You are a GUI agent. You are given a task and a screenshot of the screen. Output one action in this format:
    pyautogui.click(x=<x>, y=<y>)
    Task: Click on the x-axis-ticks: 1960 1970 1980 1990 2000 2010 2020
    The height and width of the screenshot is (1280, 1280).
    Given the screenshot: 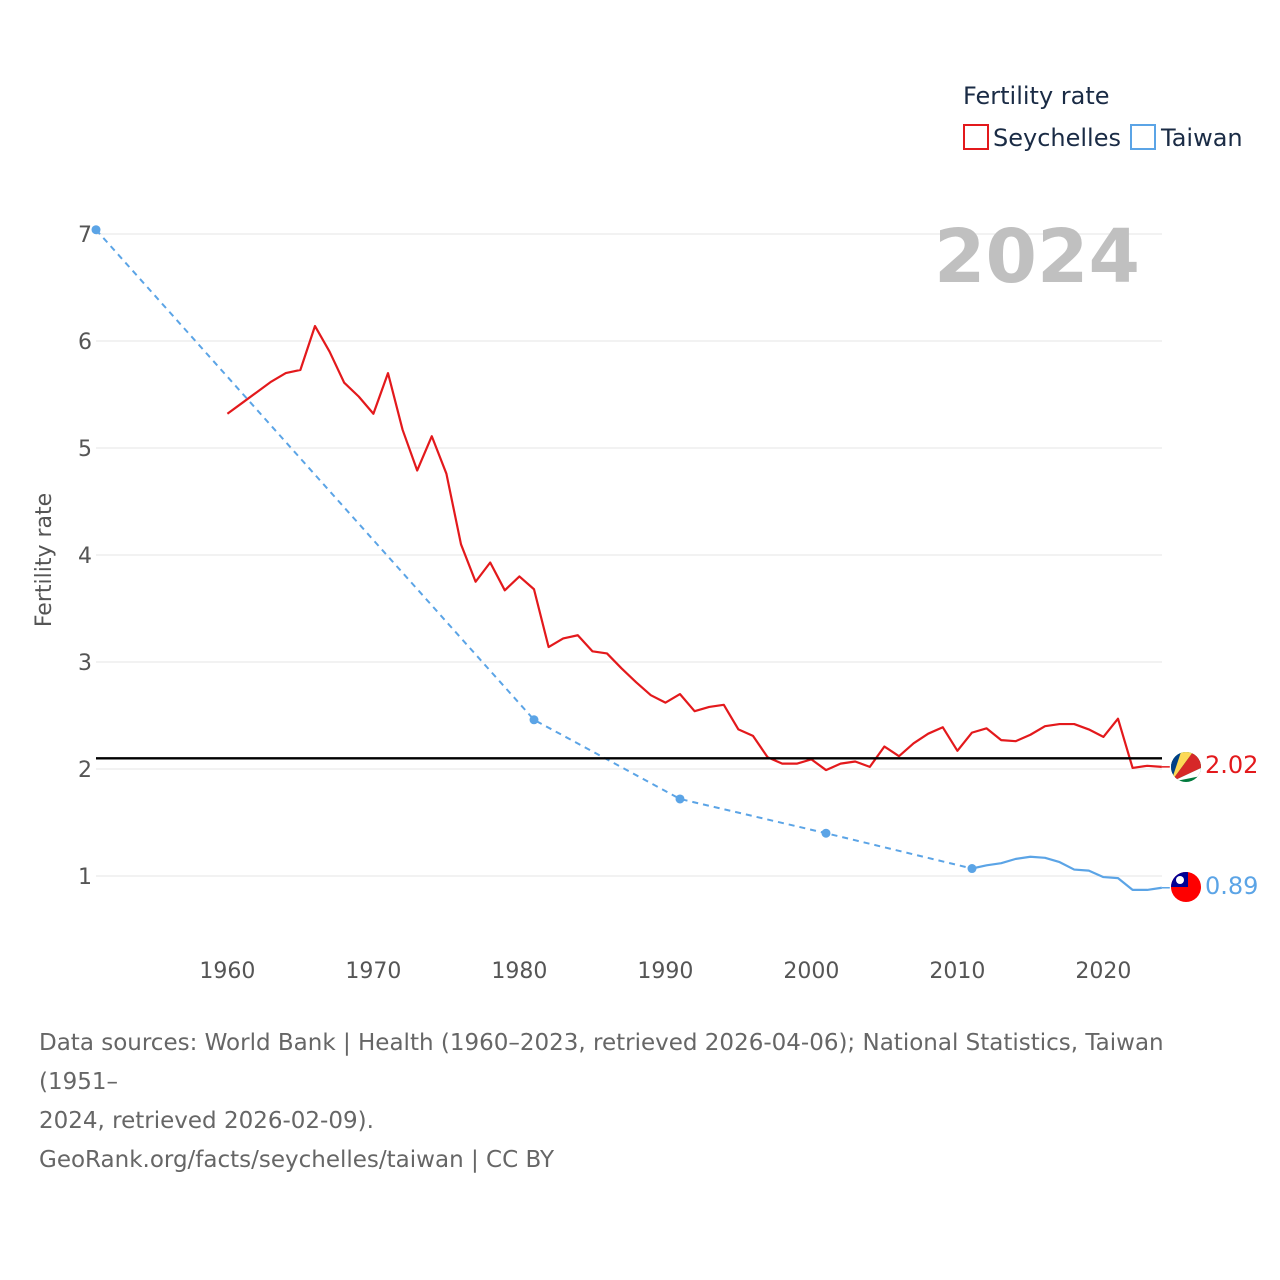 What is the action you would take?
    pyautogui.click(x=665, y=971)
    